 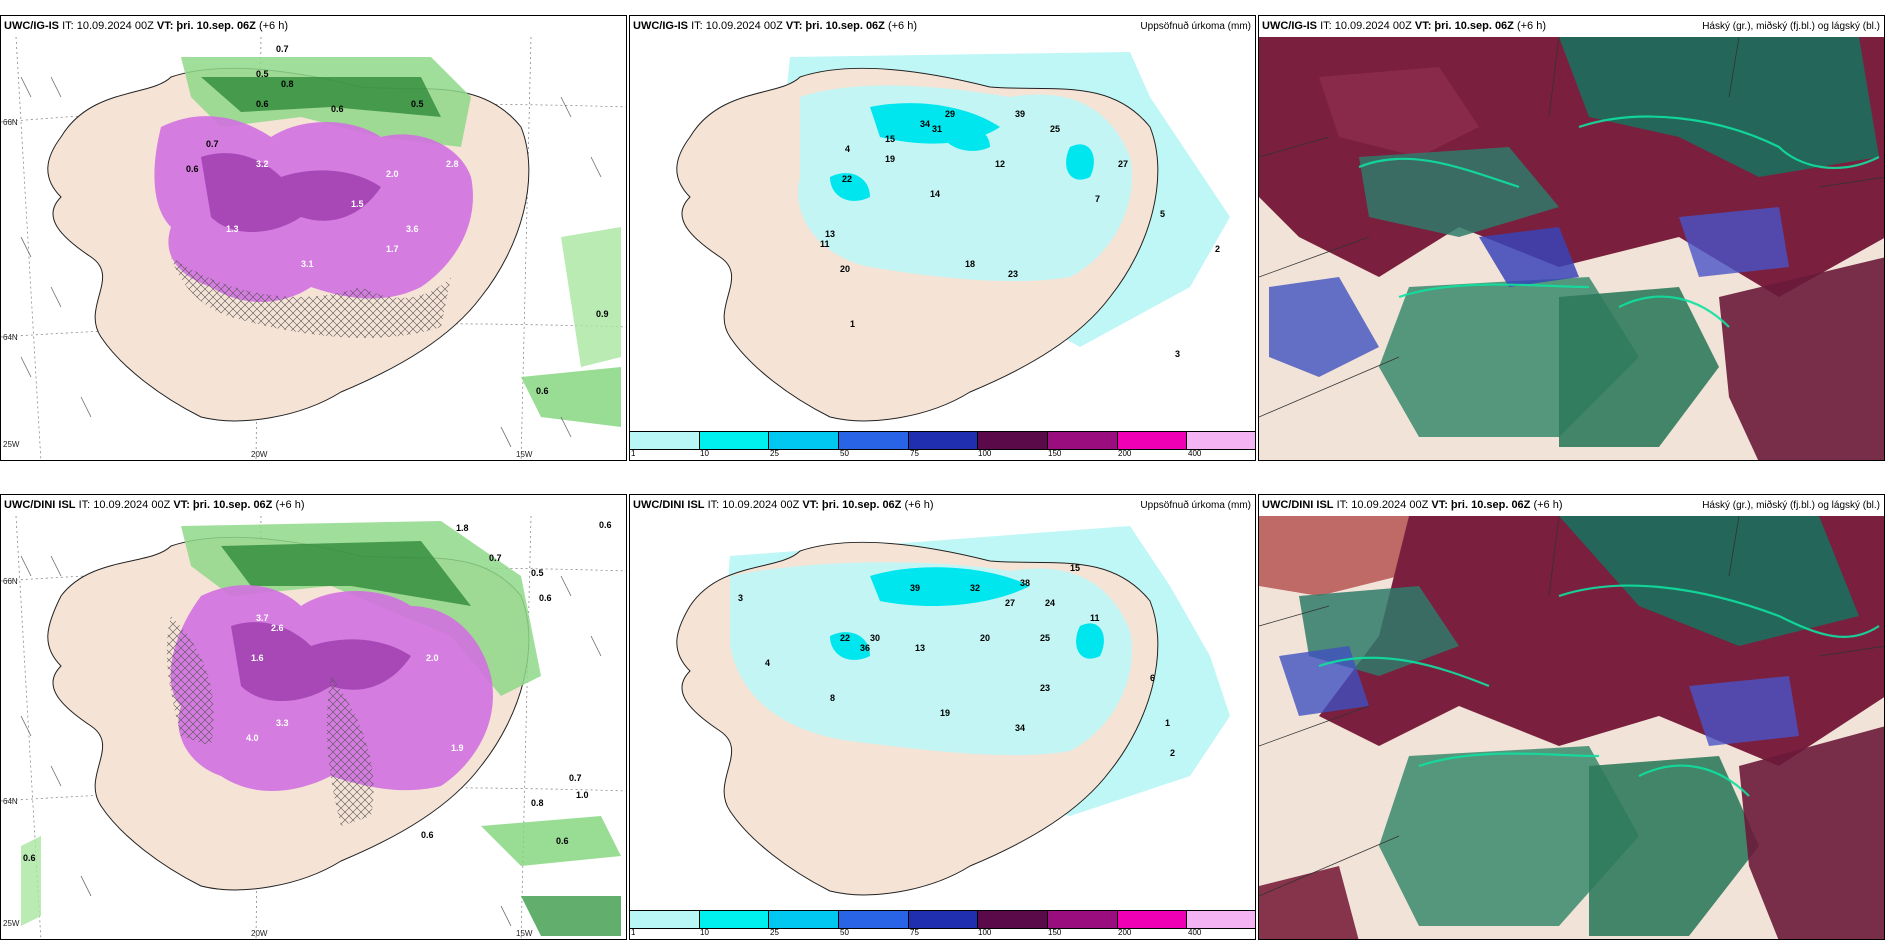 What do you see at coordinates (852, 505) in the screenshot?
I see `valid-time: VT: þri. 10.sep. 06Z` at bounding box center [852, 505].